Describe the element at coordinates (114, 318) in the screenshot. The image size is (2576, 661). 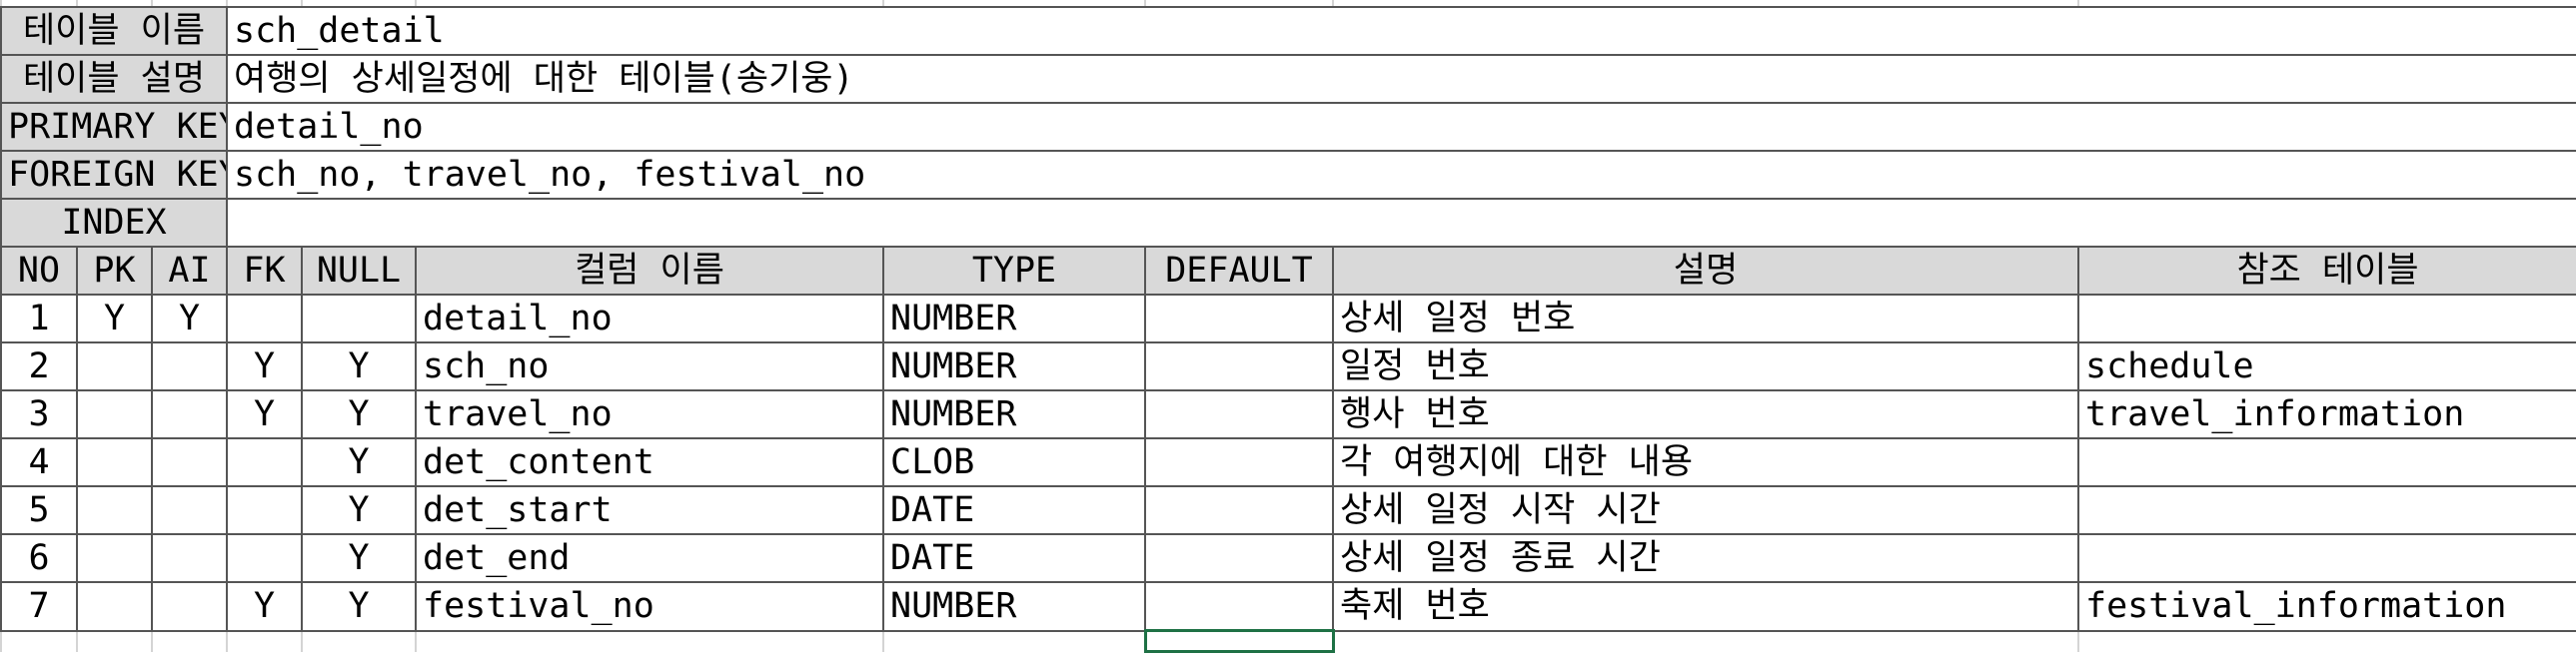
I see `cell-pk: Y` at that location.